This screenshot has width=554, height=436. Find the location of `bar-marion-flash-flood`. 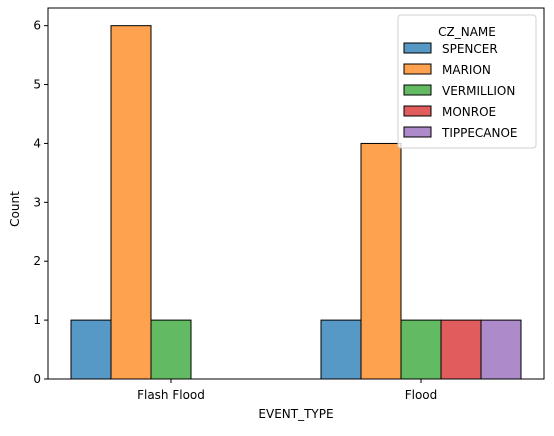

bar-marion-flash-flood is located at coordinates (131, 202).